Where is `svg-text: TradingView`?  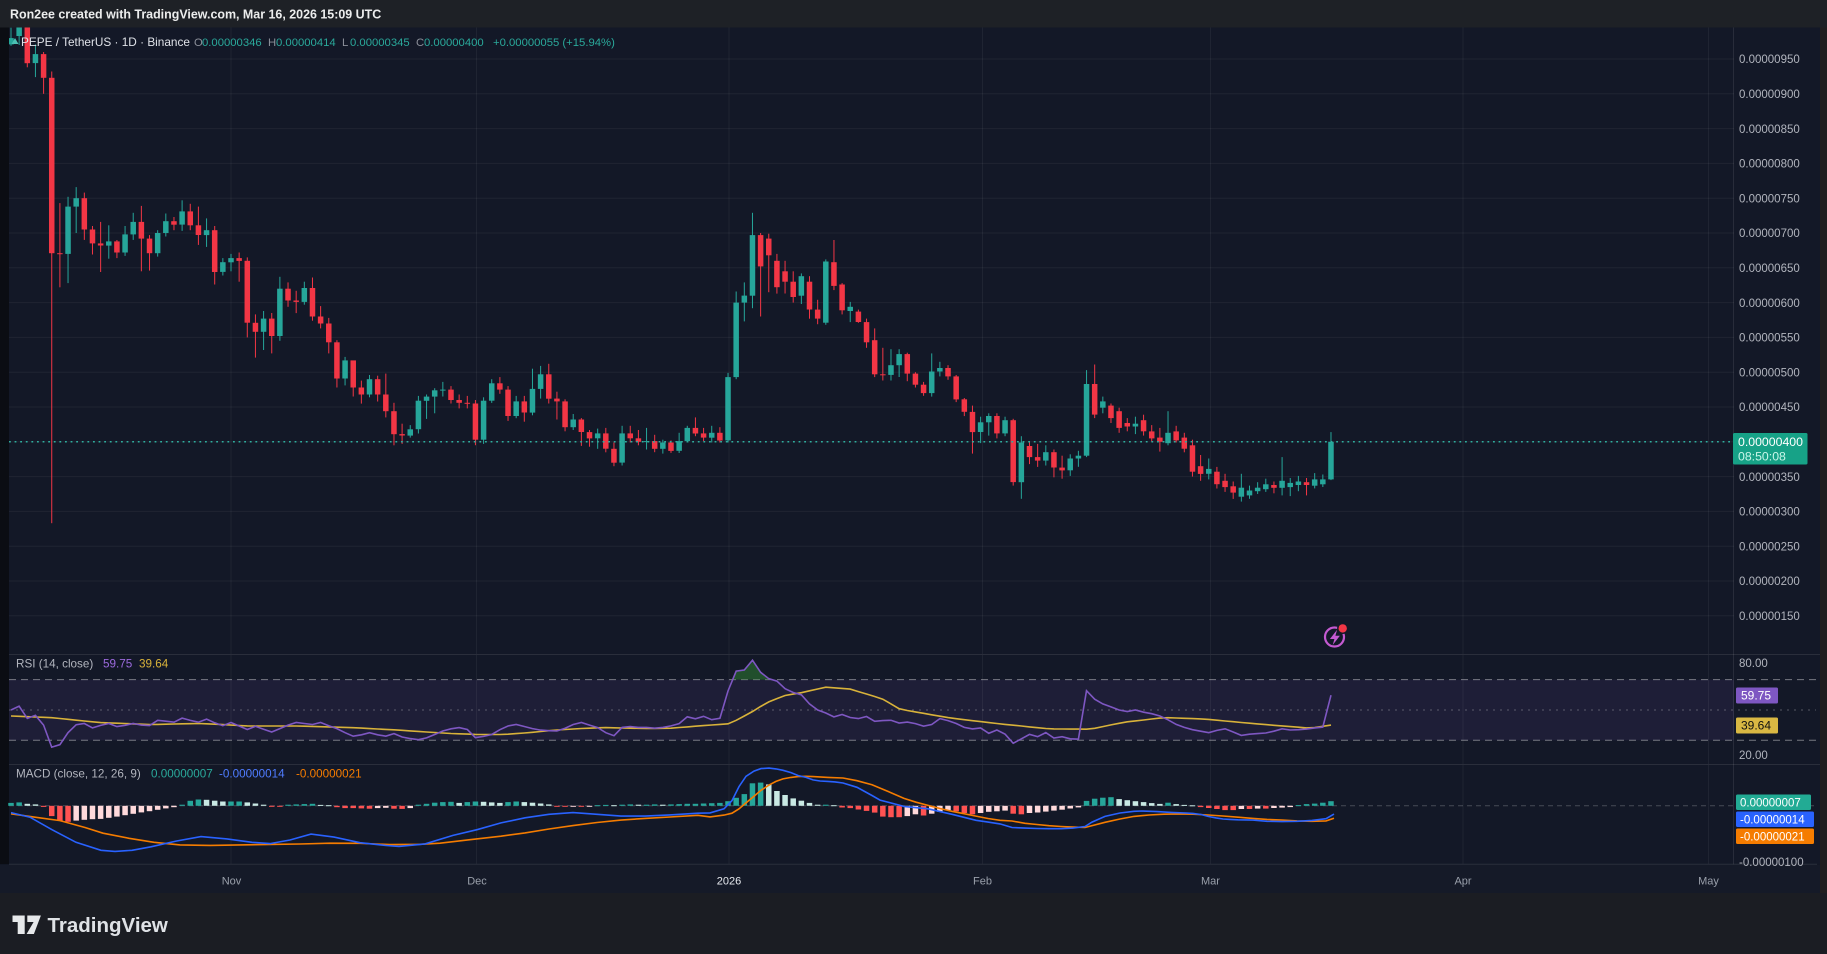
svg-text: TradingView is located at coordinates (108, 925).